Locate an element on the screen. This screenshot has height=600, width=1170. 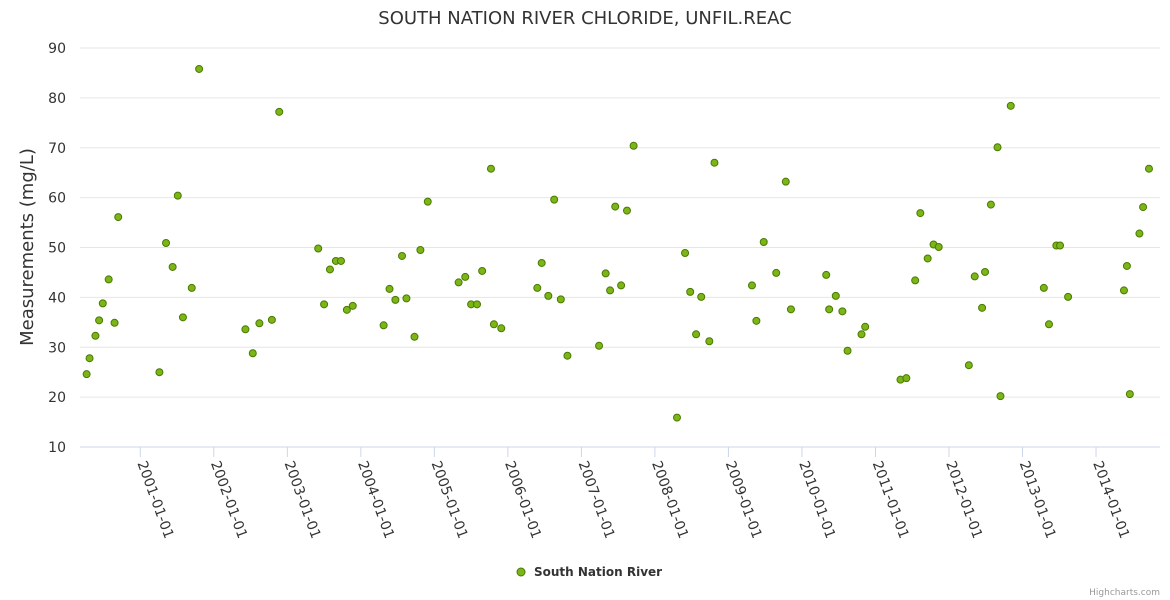
legend: South Nation River is located at coordinates (589, 572).